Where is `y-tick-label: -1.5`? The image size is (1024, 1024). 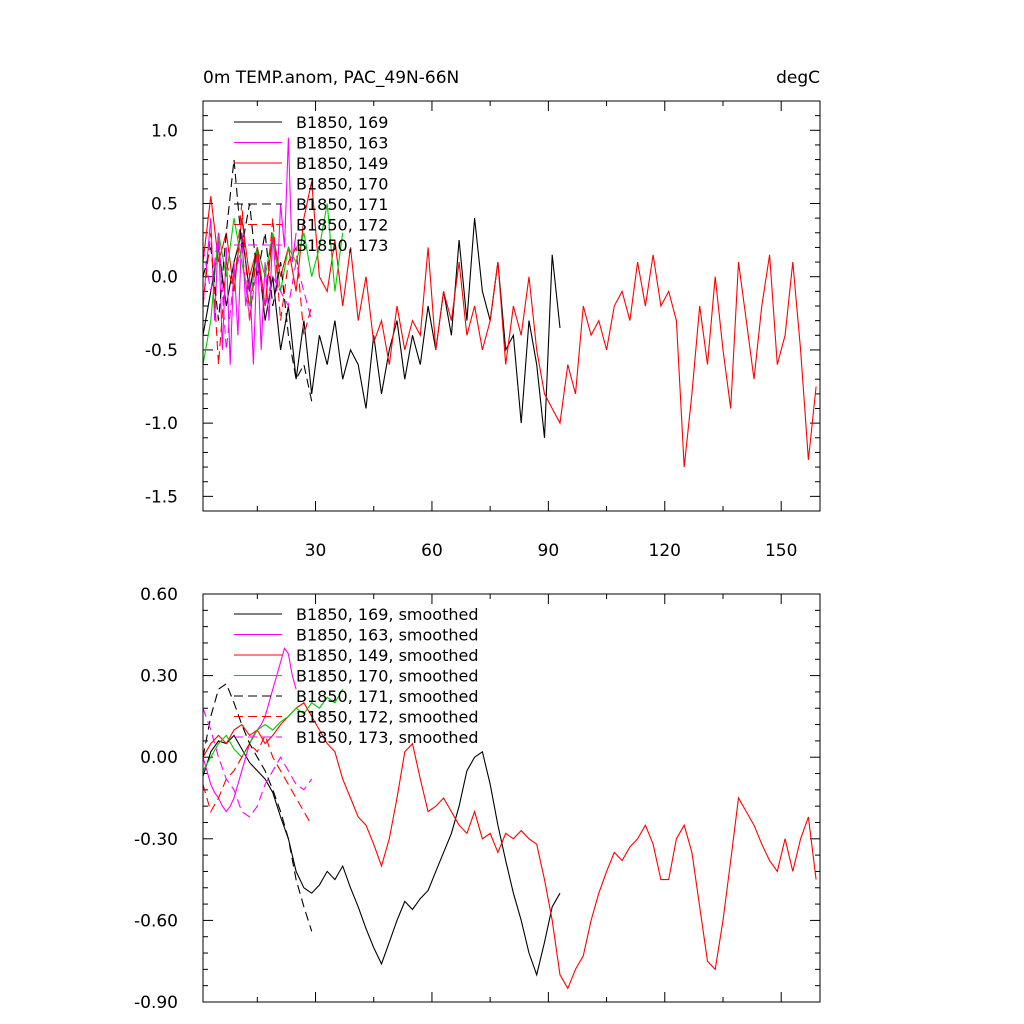 y-tick-label: -1.5 is located at coordinates (161, 497).